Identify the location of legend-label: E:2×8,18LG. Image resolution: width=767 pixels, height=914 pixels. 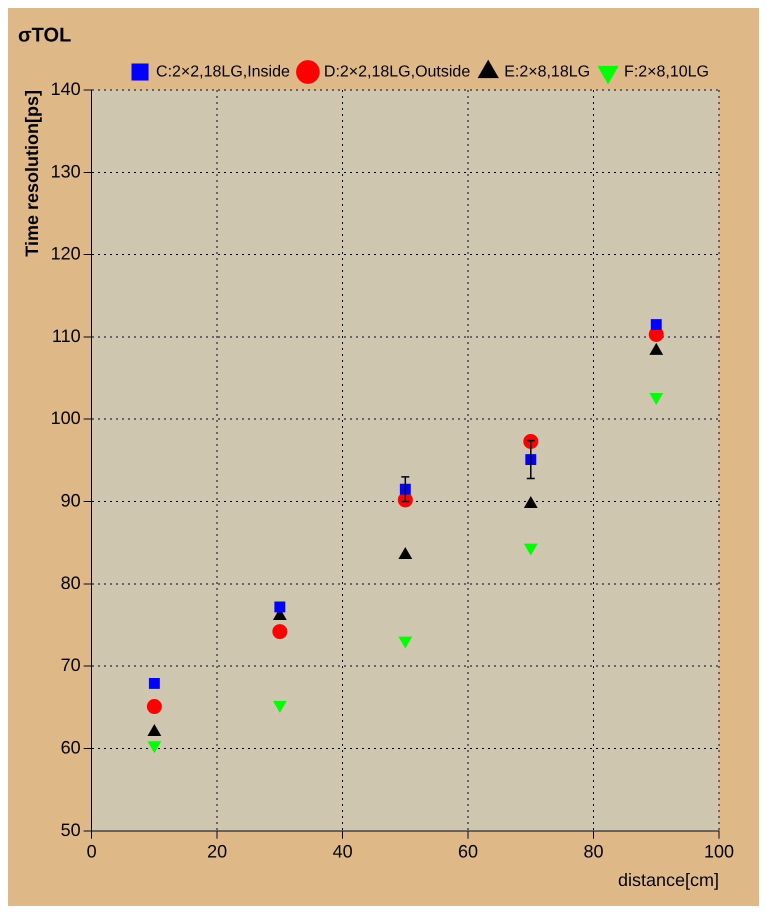
(547, 71).